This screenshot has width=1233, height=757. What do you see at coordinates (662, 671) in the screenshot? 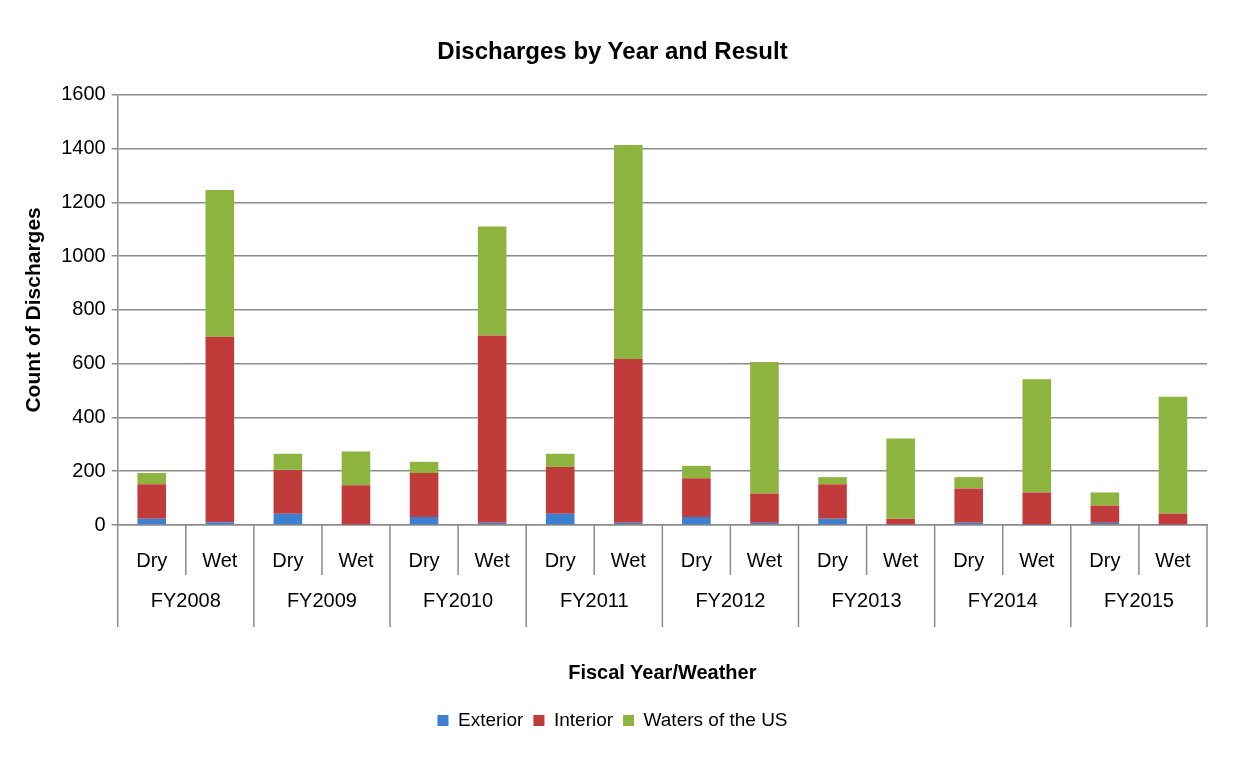
I see `x-axis-title: Fiscal Year/Weather` at bounding box center [662, 671].